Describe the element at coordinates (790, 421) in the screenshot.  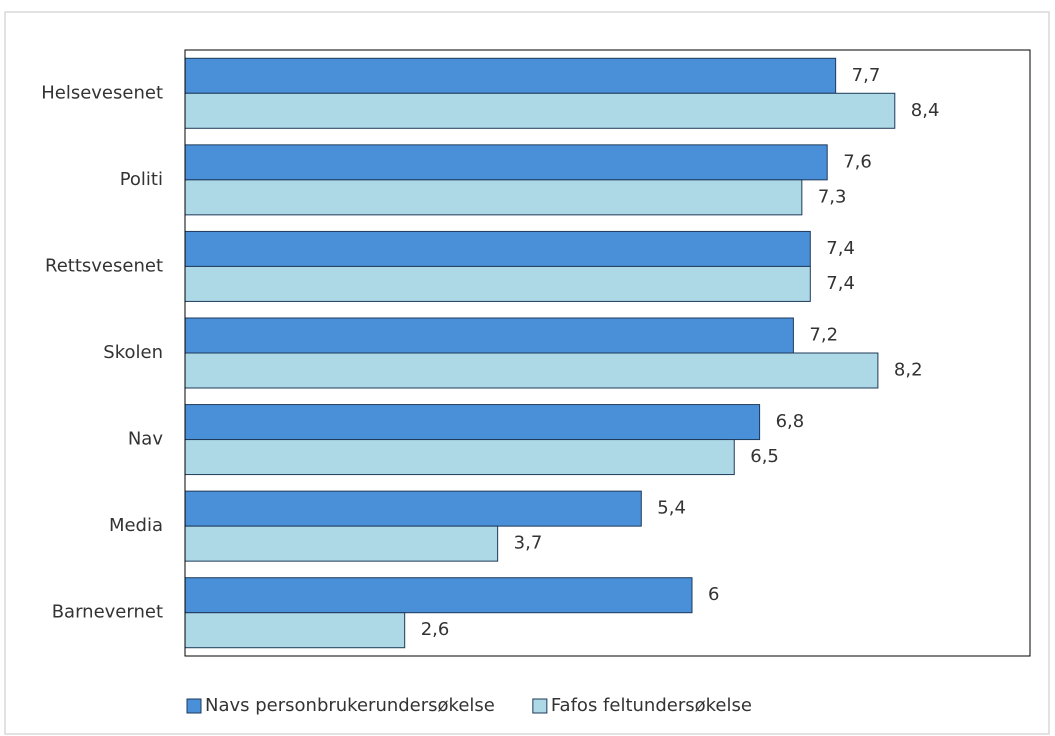
I see `data-label: 6,8` at that location.